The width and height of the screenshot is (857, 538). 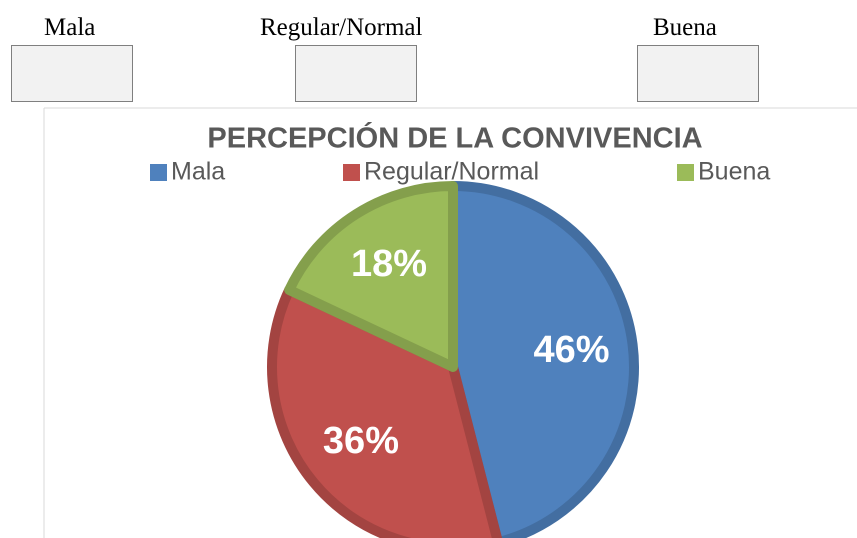 What do you see at coordinates (389, 264) in the screenshot?
I see `data-label: 18%` at bounding box center [389, 264].